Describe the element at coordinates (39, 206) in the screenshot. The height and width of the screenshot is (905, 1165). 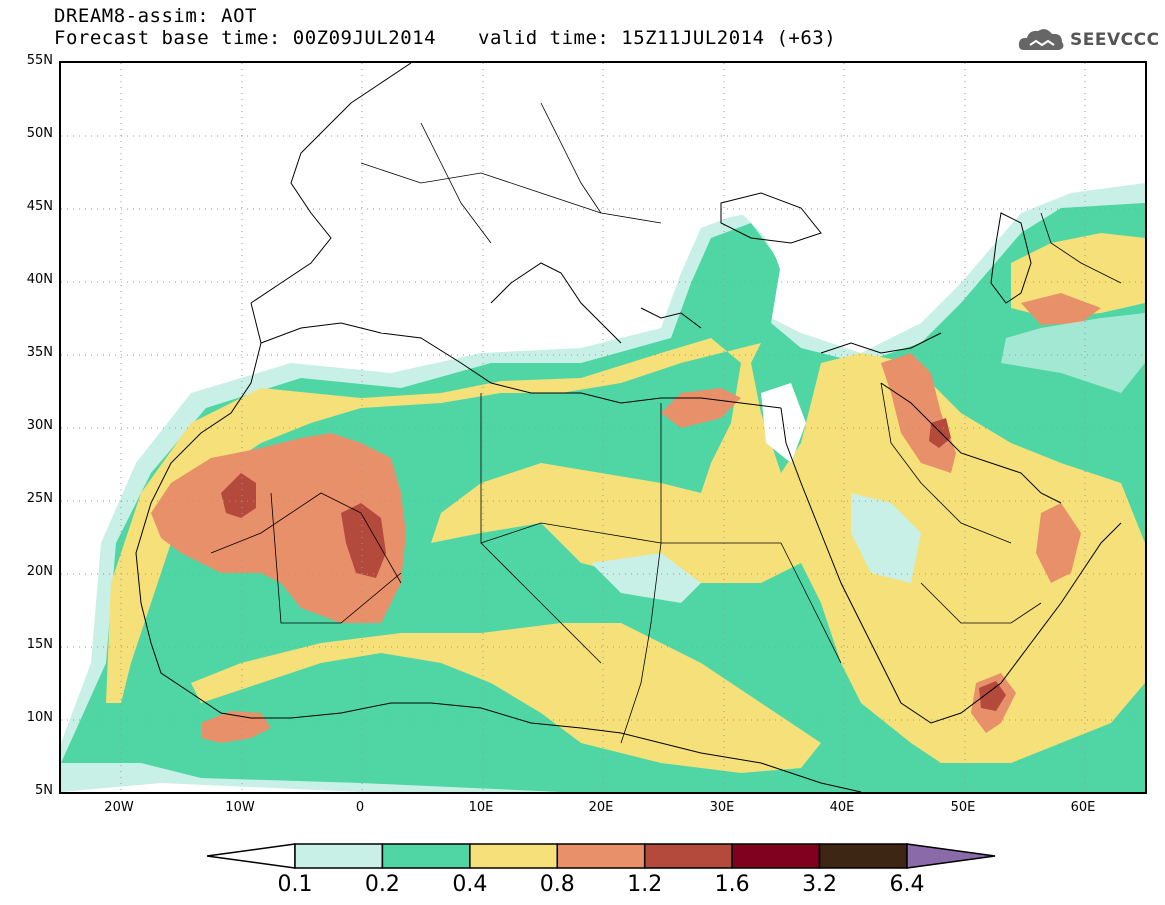
I see `lat-label: 45N` at that location.